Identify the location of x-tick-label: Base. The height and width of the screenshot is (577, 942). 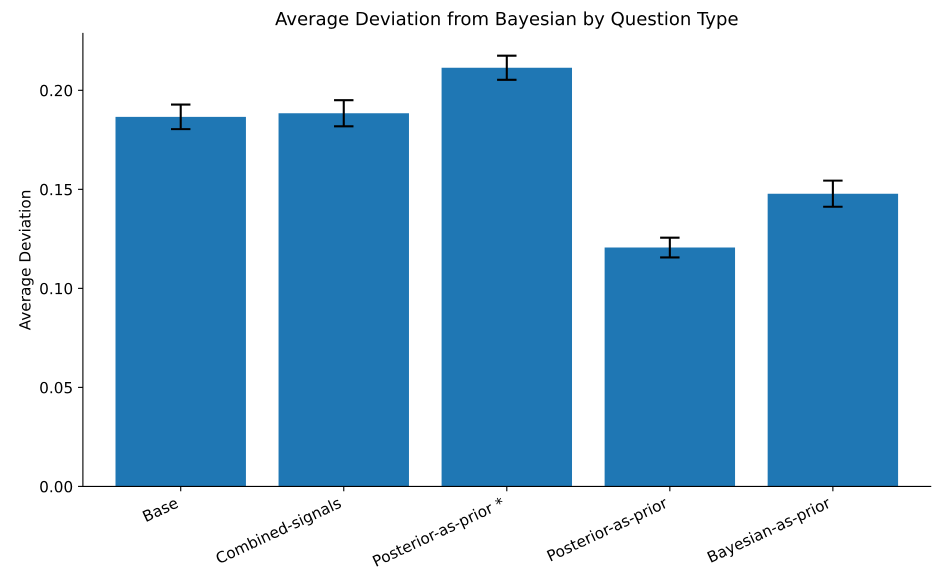
(160, 509).